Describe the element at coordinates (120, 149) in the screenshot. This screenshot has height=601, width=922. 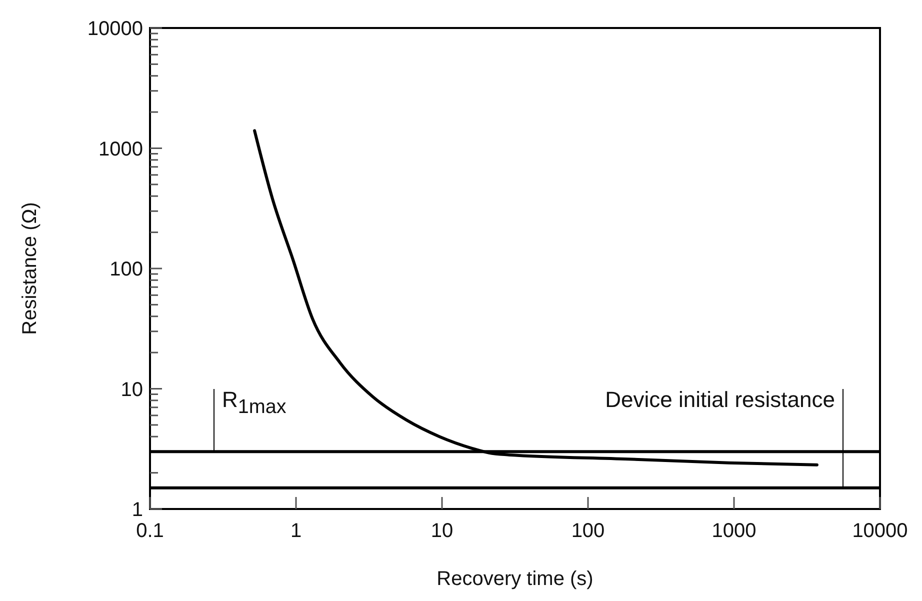
I see `y-tick-label: 1000` at that location.